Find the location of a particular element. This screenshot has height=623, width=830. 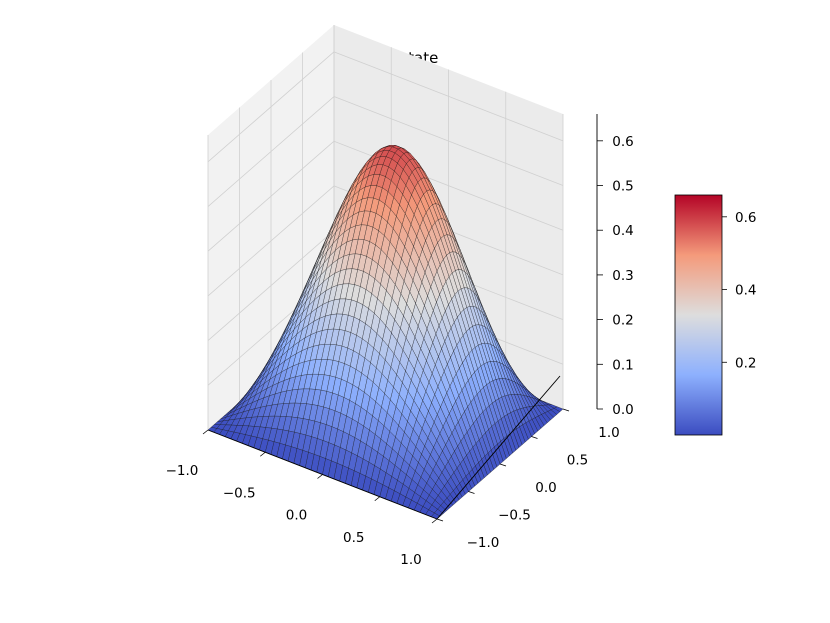

y-tick-label: −0.5 is located at coordinates (514, 516).